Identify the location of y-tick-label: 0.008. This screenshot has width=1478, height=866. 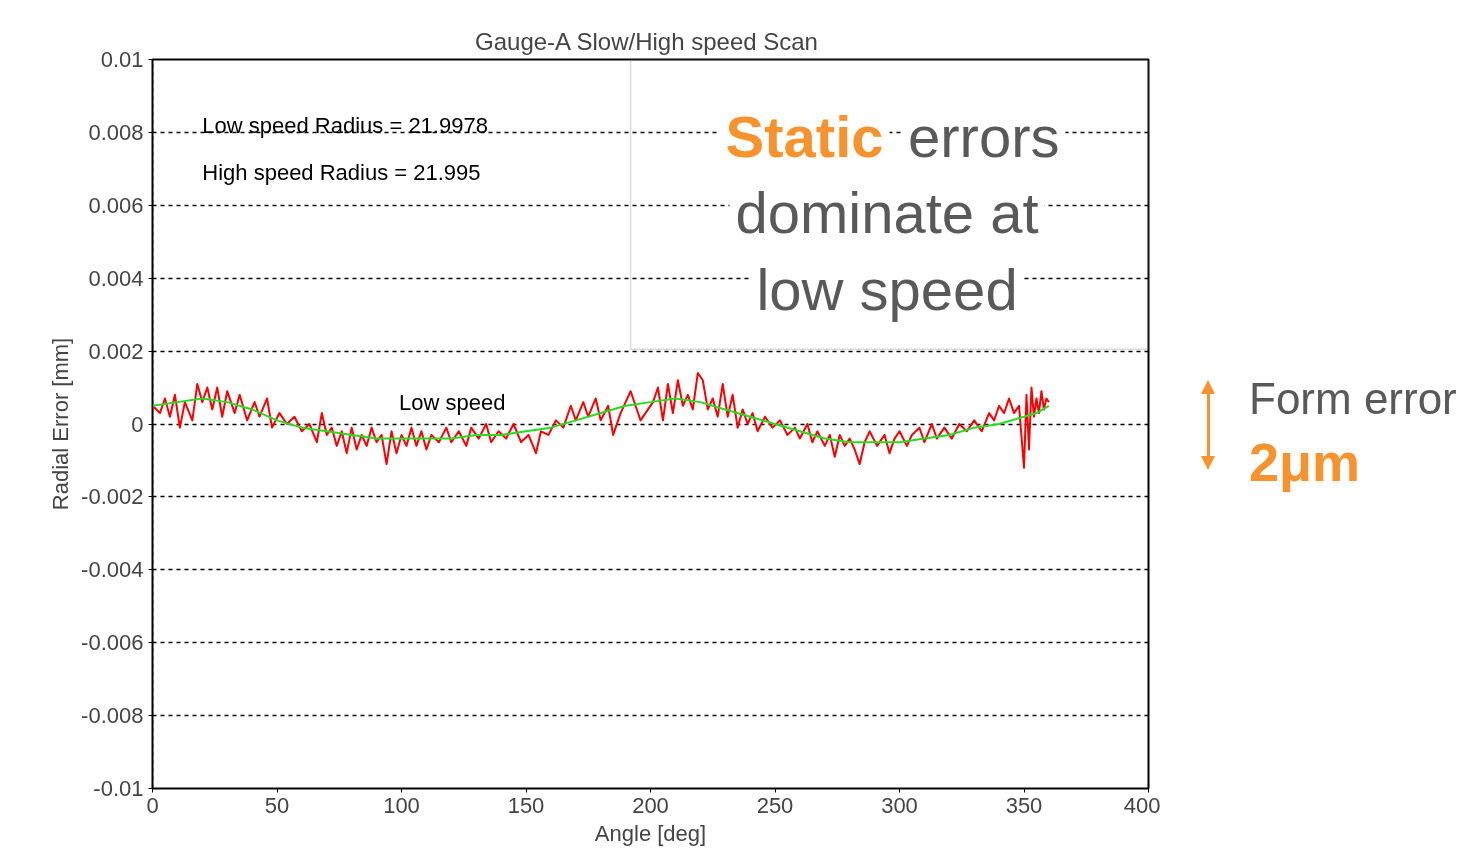
(116, 132).